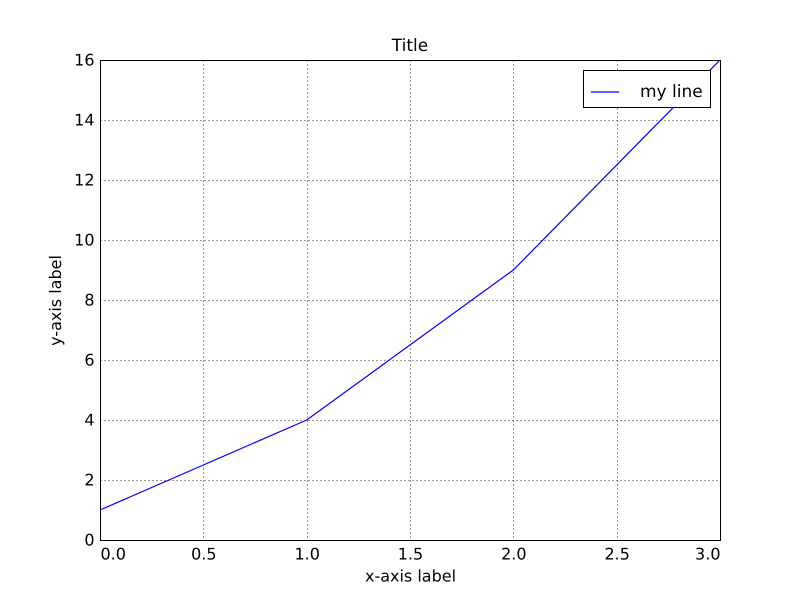  Describe the element at coordinates (84, 180) in the screenshot. I see `y-tick-label: 12` at that location.